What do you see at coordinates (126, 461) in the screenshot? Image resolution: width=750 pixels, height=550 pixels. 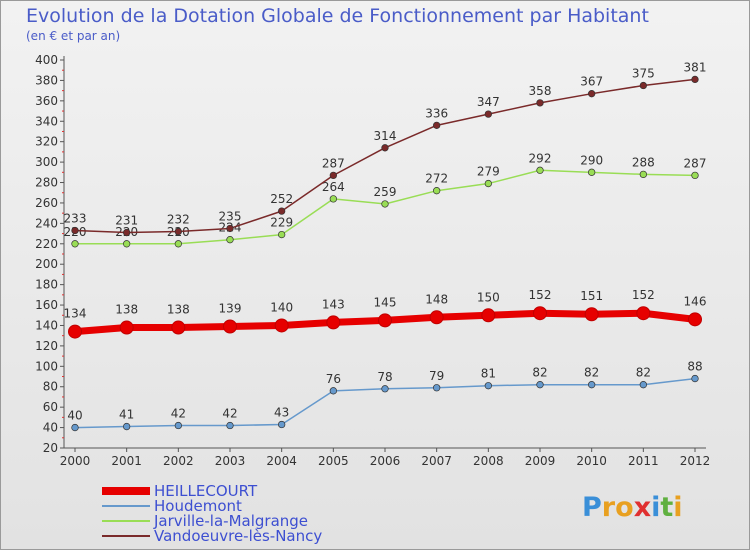 I see `x-tick-label: 2001` at bounding box center [126, 461].